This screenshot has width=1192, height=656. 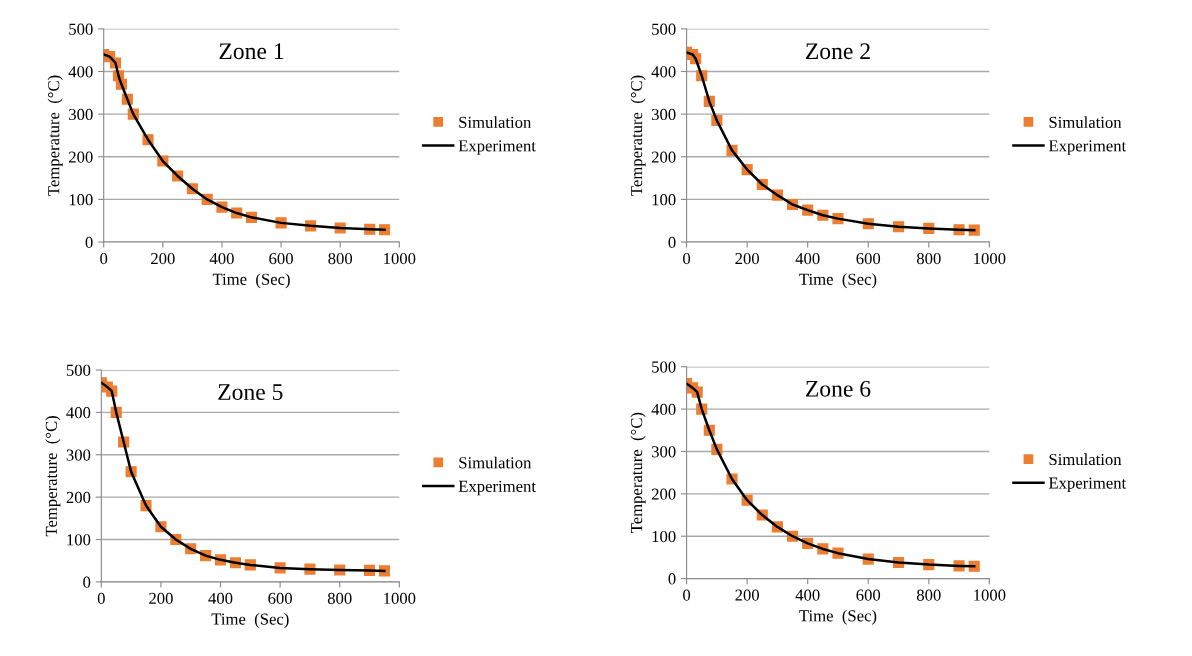 I want to click on chart-title: Zone 6, so click(x=838, y=388).